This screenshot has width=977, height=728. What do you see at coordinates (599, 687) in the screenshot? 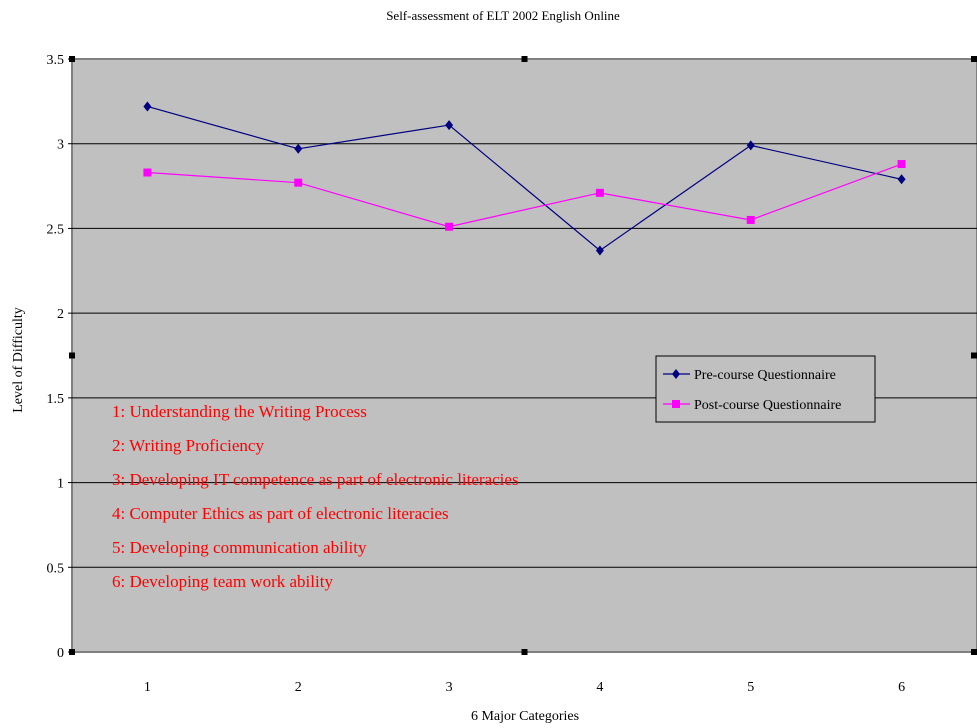
I see `x-tick-label: 4` at bounding box center [599, 687].